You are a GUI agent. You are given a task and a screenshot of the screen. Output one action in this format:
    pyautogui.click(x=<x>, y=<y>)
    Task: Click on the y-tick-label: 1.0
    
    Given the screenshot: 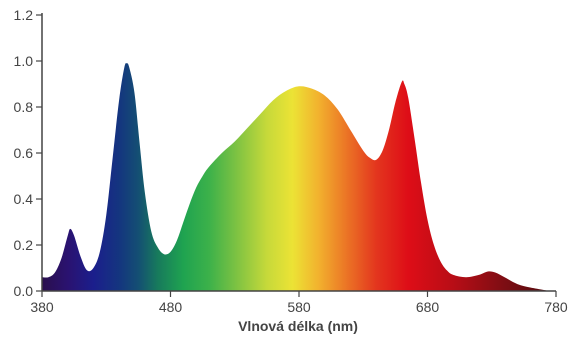 What is the action you would take?
    pyautogui.click(x=24, y=61)
    